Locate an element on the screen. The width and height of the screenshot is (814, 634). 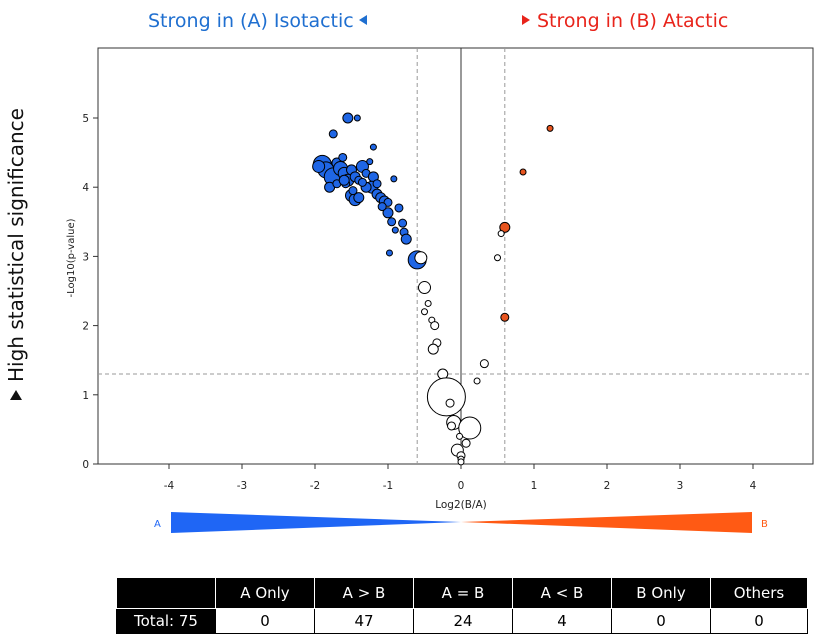
x-tick-label: -3 is located at coordinates (242, 486).